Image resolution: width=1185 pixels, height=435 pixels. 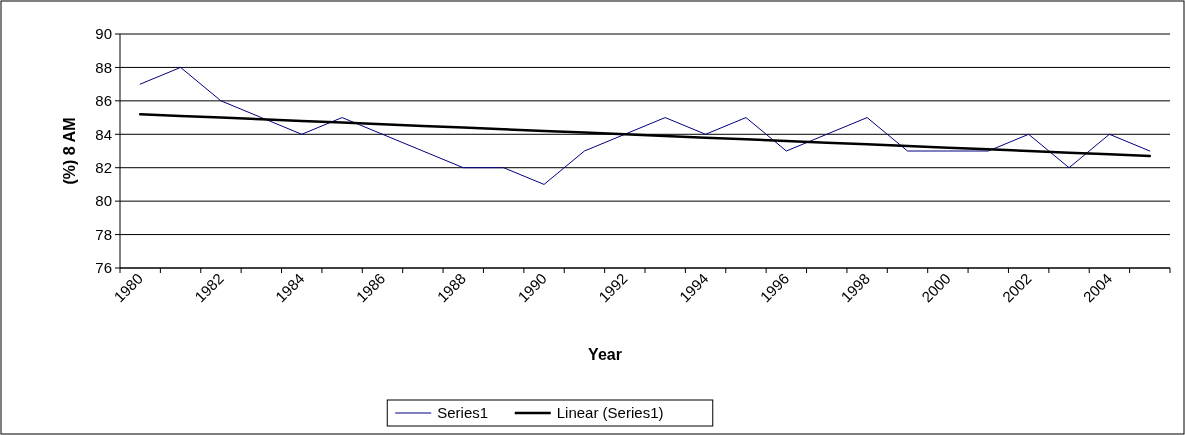 What do you see at coordinates (103, 67) in the screenshot?
I see `y-tick-label: 88` at bounding box center [103, 67].